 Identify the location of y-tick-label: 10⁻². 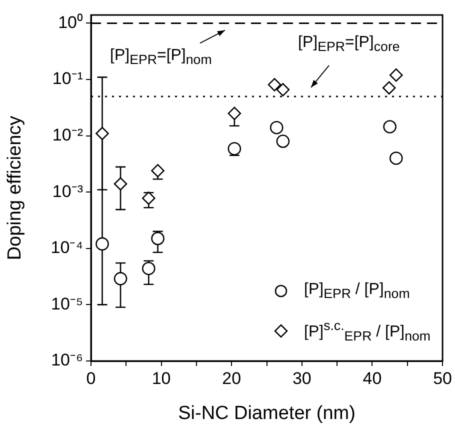
(68, 135).